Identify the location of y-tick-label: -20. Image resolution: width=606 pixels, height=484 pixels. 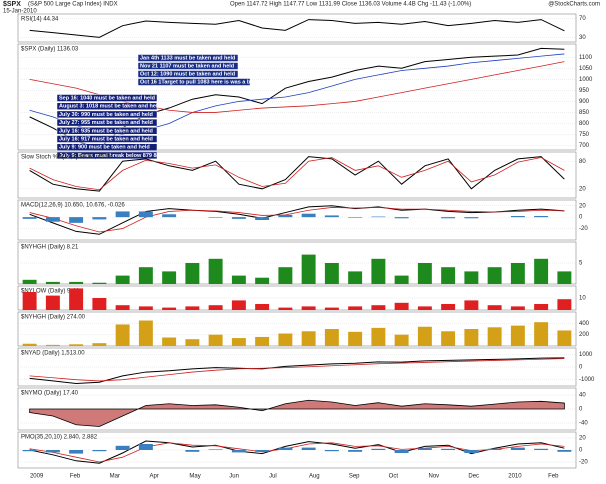
(583, 463).